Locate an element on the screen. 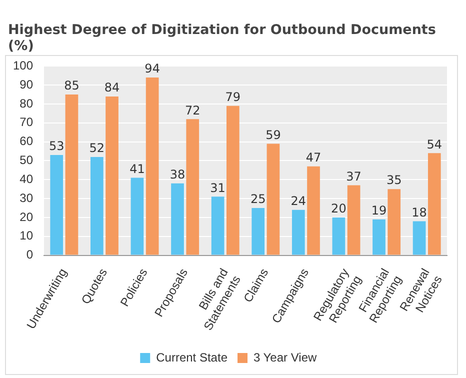  data-label: 35 is located at coordinates (394, 180).